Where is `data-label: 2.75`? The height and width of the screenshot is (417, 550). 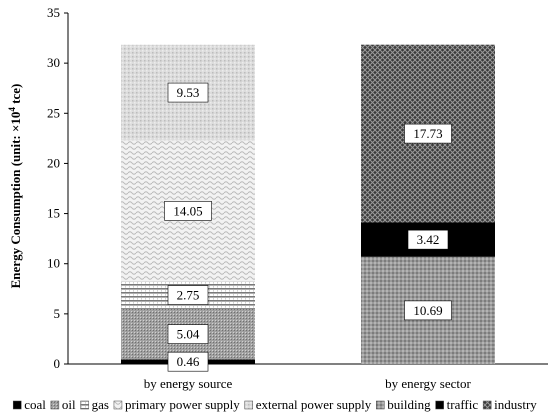 data-label: 2.75 is located at coordinates (188, 295).